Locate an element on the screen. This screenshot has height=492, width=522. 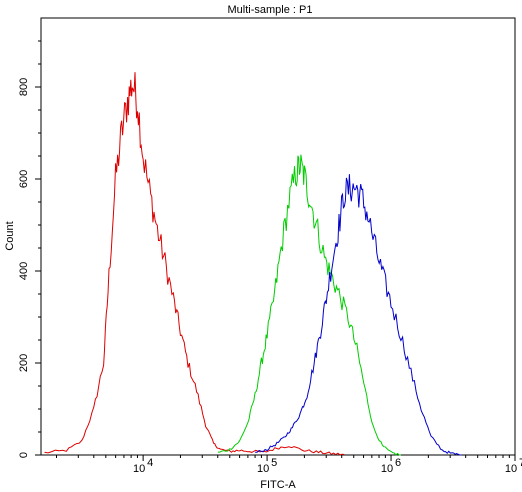
x-tick-exponent: 4 is located at coordinates (150, 463).